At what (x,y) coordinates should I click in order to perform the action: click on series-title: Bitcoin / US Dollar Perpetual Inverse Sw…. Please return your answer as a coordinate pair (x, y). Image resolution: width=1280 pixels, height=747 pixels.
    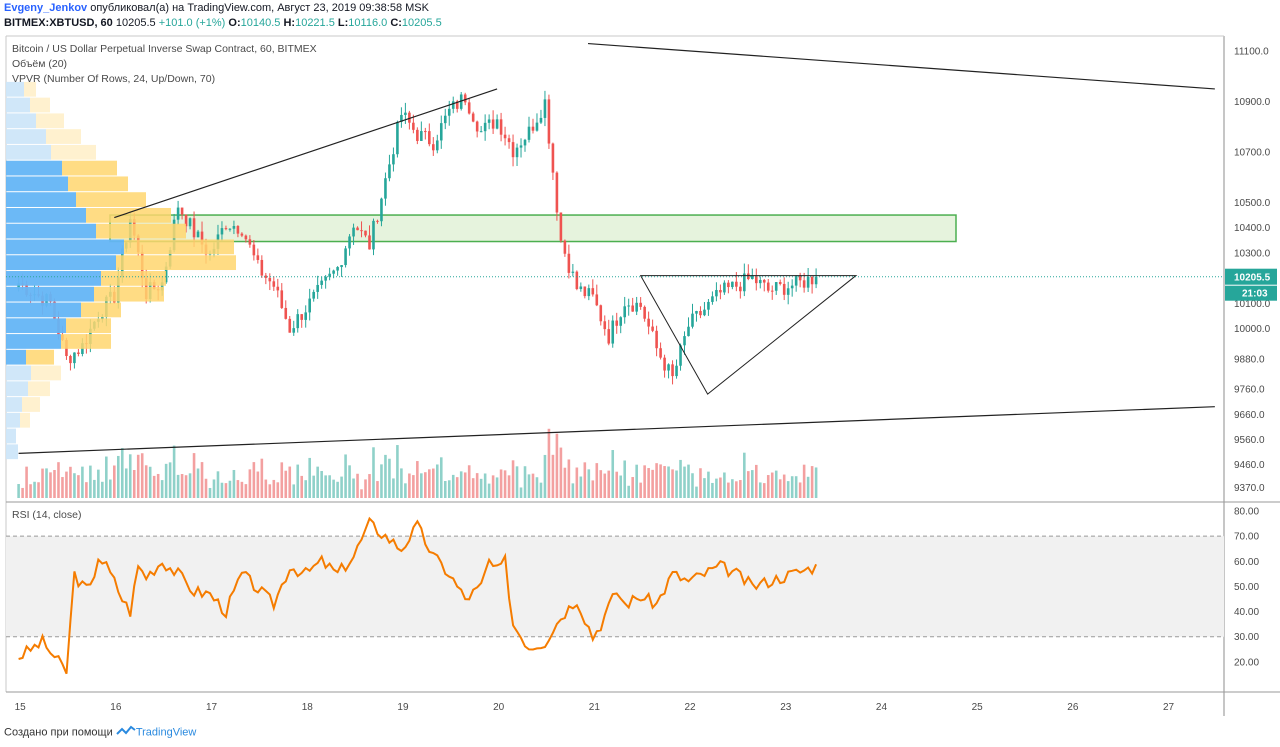
    Looking at the image, I should click on (164, 49).